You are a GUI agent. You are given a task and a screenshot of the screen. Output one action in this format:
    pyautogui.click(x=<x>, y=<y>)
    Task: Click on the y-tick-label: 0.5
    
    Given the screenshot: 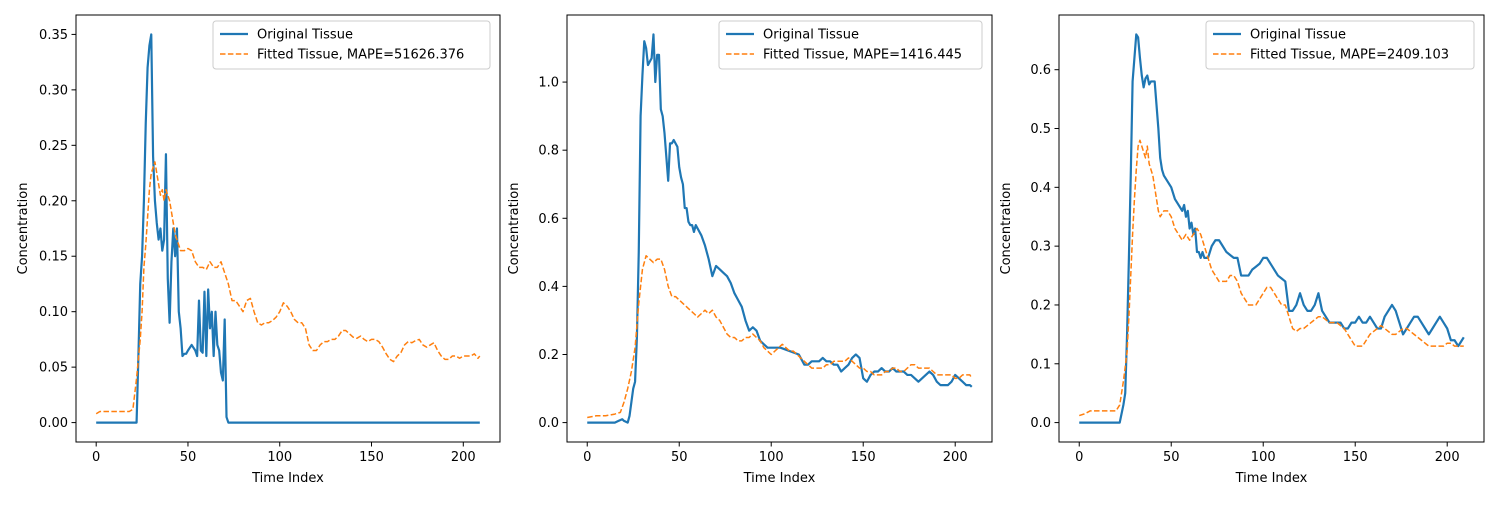 What is the action you would take?
    pyautogui.click(x=1040, y=129)
    